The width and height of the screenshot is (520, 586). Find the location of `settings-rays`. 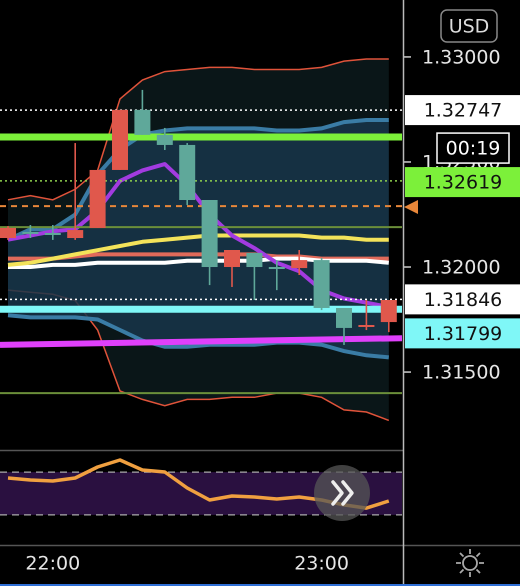

settings-rays is located at coordinates (470, 563).